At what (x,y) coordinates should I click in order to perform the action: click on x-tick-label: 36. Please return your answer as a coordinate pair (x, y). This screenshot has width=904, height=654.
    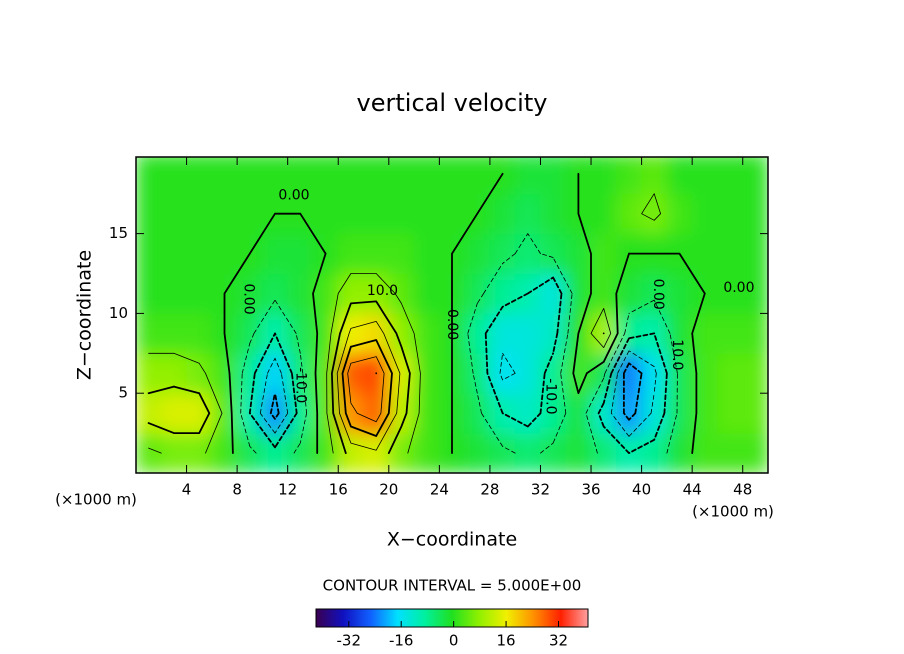
    Looking at the image, I should click on (590, 490).